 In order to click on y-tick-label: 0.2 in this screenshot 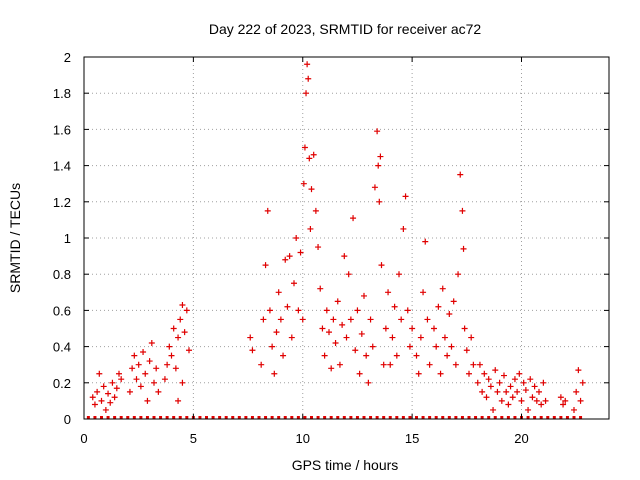, I will do `click(62, 383)`.